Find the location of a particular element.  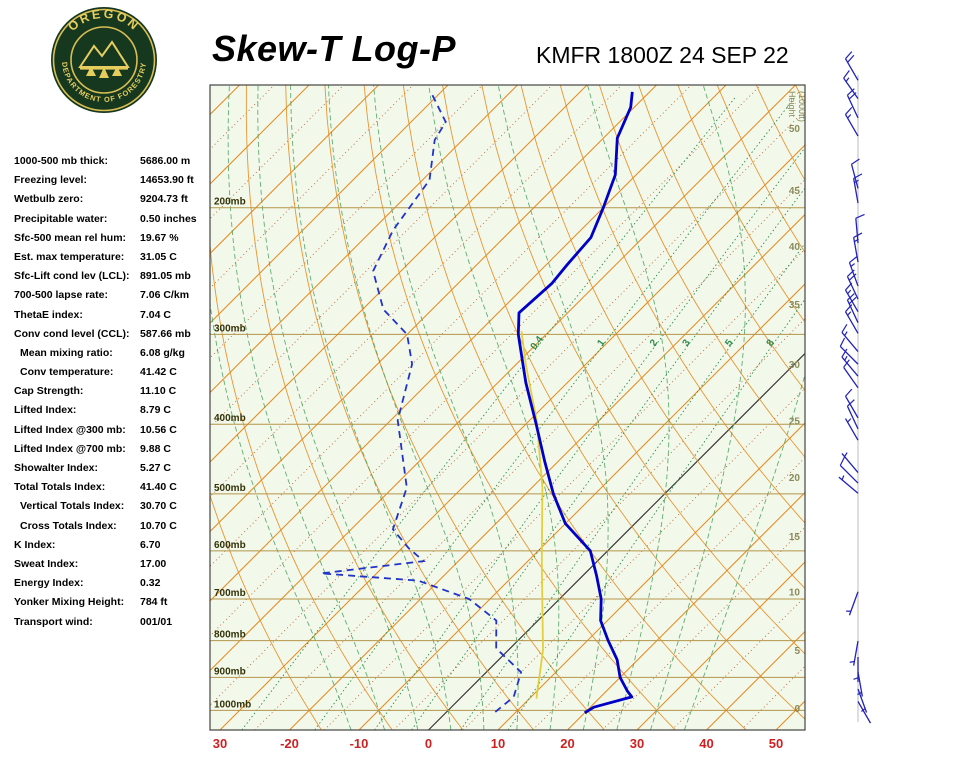

stat-row: 1000-500 mb thick: 5686.00 m is located at coordinates (114, 164).